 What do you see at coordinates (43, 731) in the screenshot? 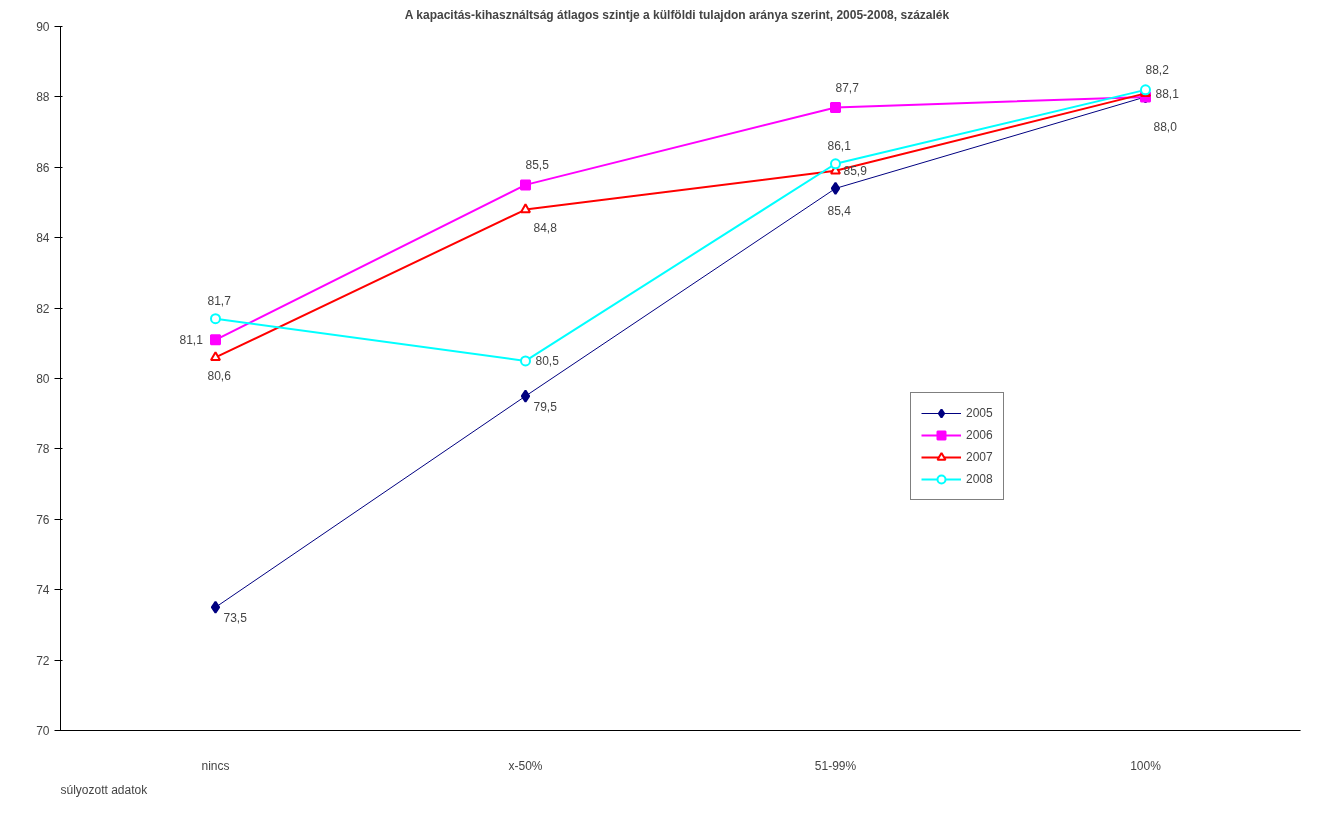
I see `y-tick-label: 70` at bounding box center [43, 731].